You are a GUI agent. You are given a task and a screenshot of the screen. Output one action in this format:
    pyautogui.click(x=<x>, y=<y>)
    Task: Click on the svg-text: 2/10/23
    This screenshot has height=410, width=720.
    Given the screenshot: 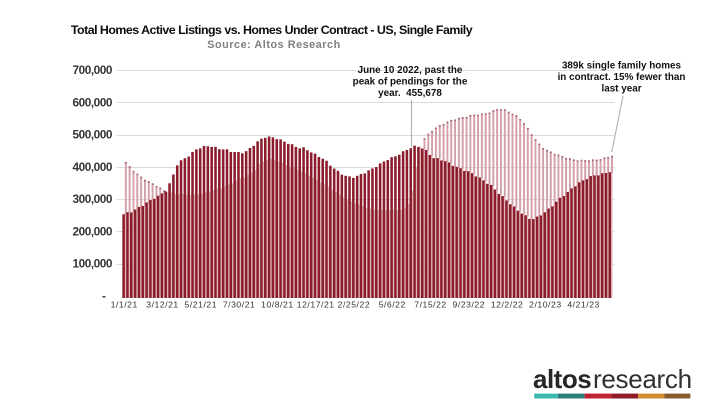 What is the action you would take?
    pyautogui.click(x=545, y=305)
    